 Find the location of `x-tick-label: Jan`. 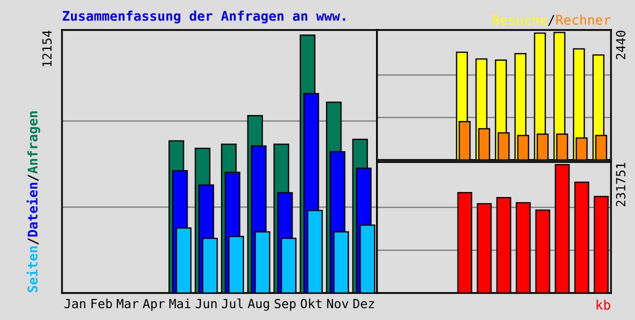

x-tick-label: Jan is located at coordinates (75, 303).